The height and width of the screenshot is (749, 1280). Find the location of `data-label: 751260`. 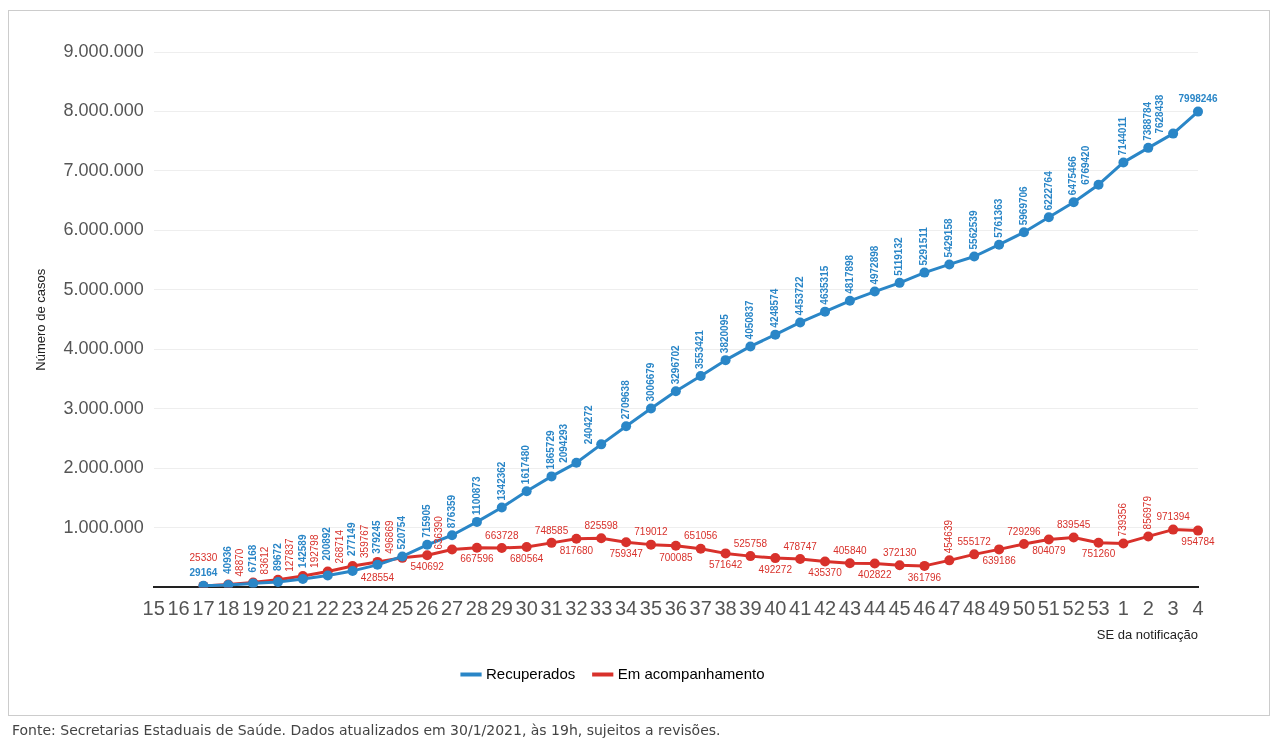

data-label: 751260 is located at coordinates (1098, 554).